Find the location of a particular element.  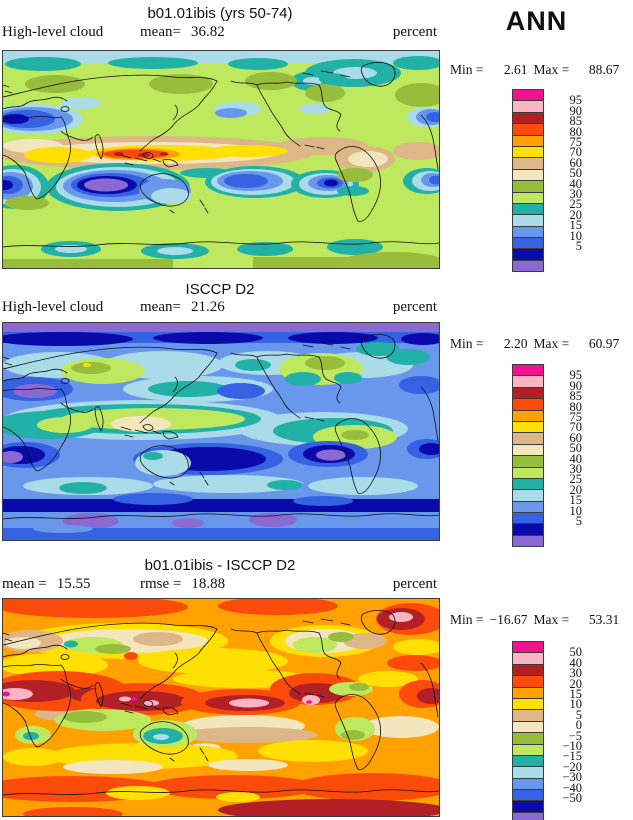

panel1-min-value: 2.61 is located at coordinates (515, 69).